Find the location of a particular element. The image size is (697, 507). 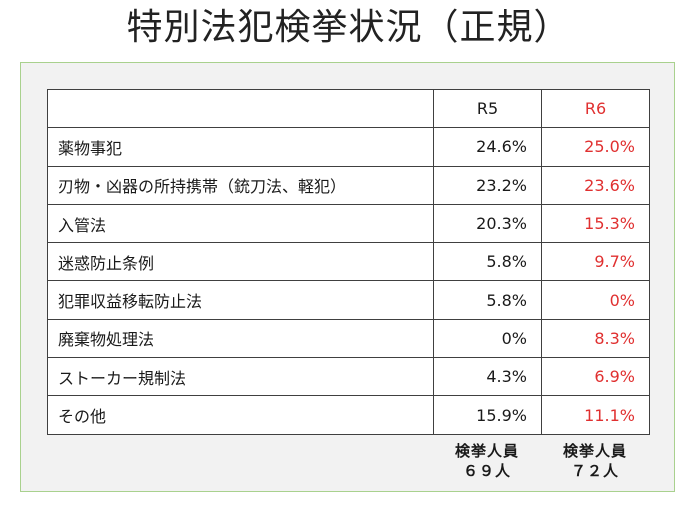

row-r6-value: 15.3% is located at coordinates (595, 223).